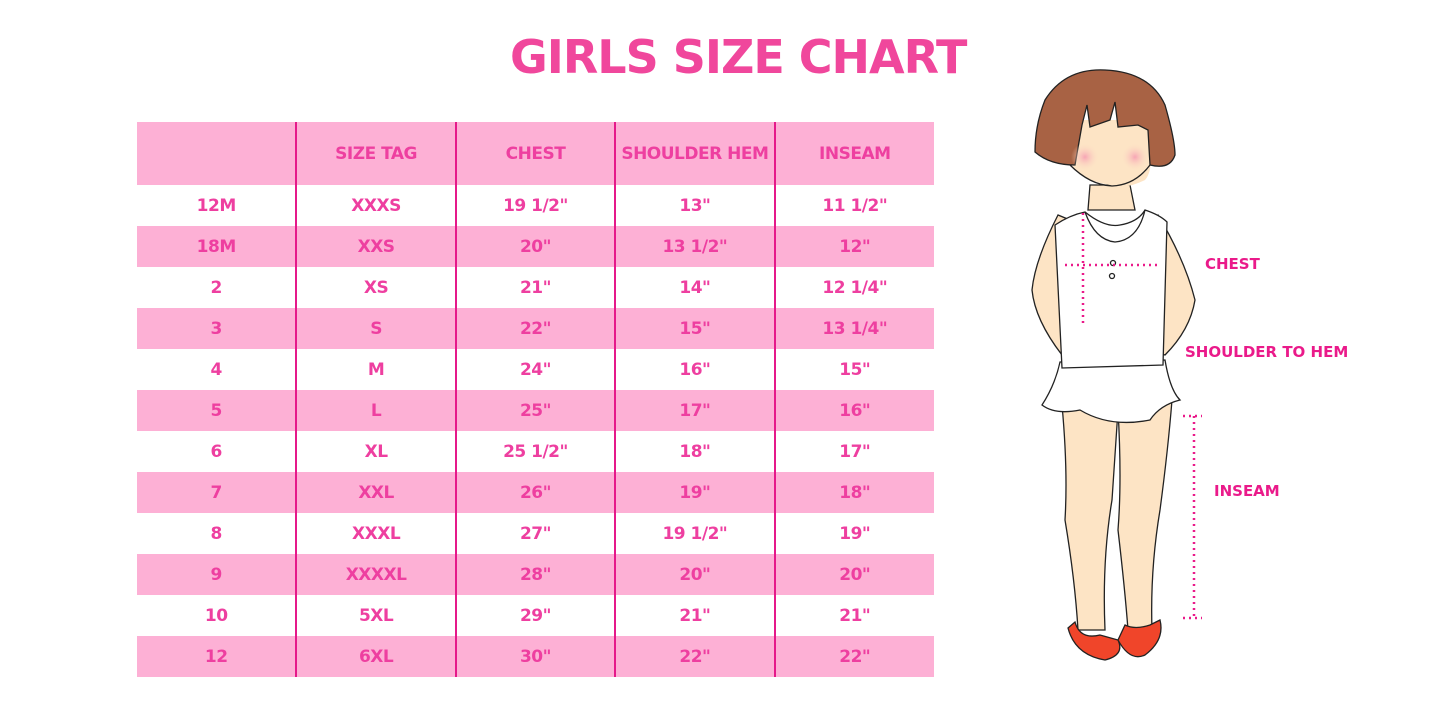 This screenshot has height=723, width=1445. I want to click on table-cell: 5XL, so click(375, 615).